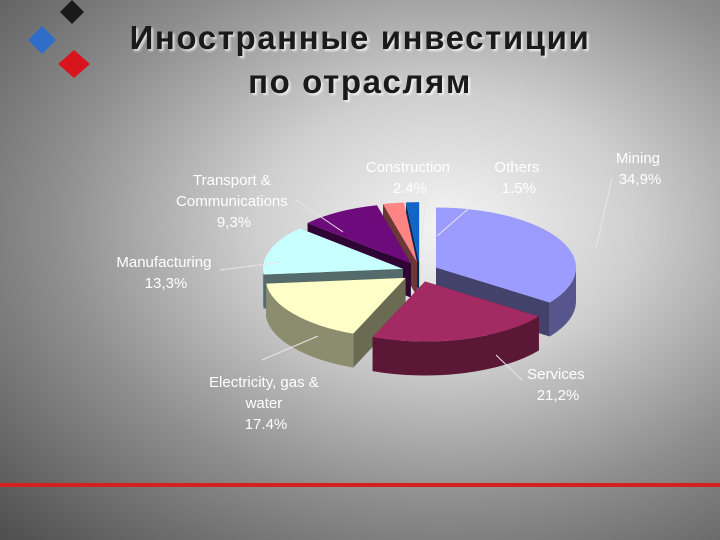 The image size is (720, 540). I want to click on slice-label-services: Services 21,2%, so click(558, 385).